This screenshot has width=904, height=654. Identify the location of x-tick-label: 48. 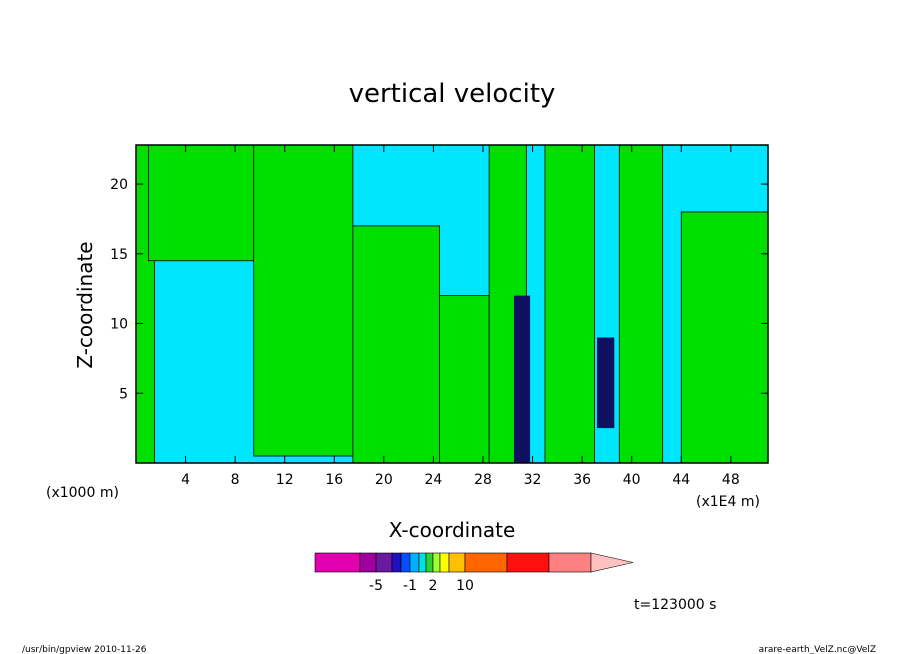
(731, 480).